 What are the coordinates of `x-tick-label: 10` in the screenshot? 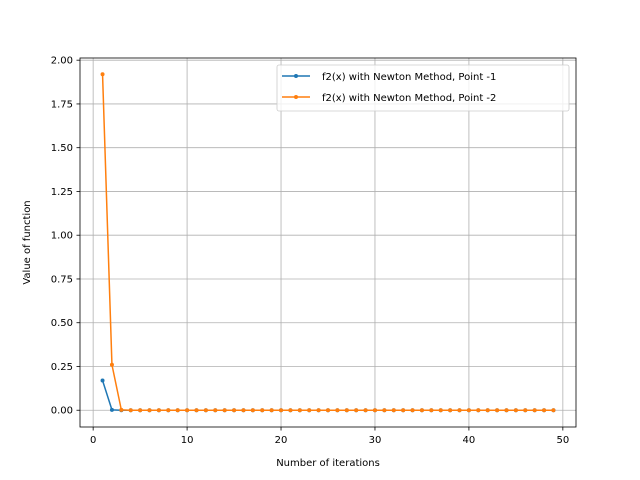 It's located at (187, 440).